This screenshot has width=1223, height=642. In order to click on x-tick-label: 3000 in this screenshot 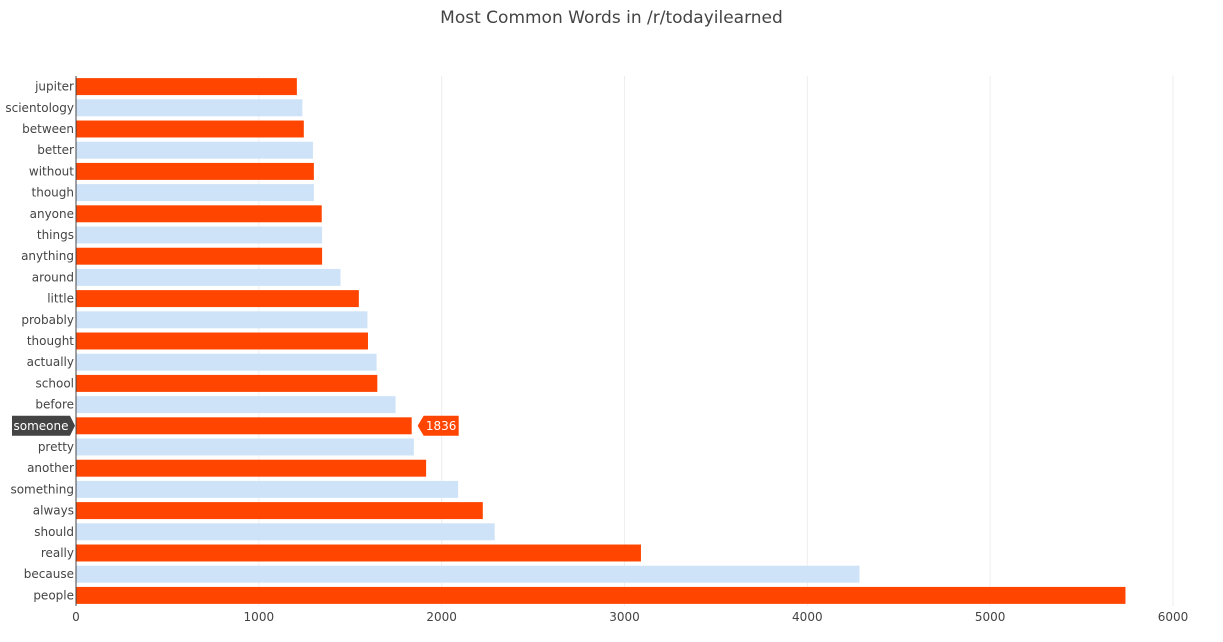, I will do `click(624, 617)`.